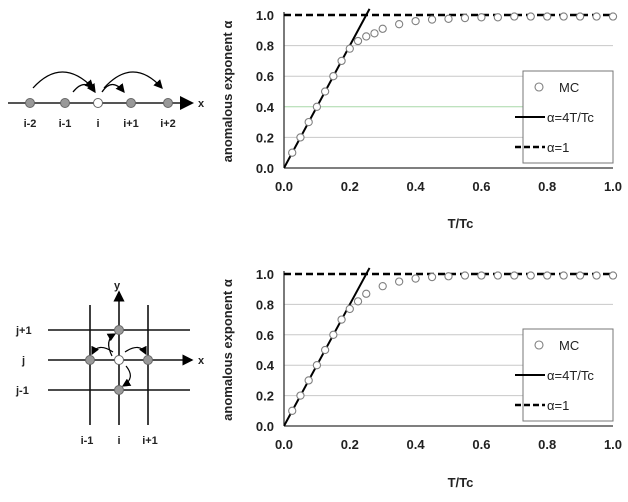 Image resolution: width=628 pixels, height=502 pixels. I want to click on chain-diagram: x i-2 i-1 i i+1 i+2, so click(106, 100).